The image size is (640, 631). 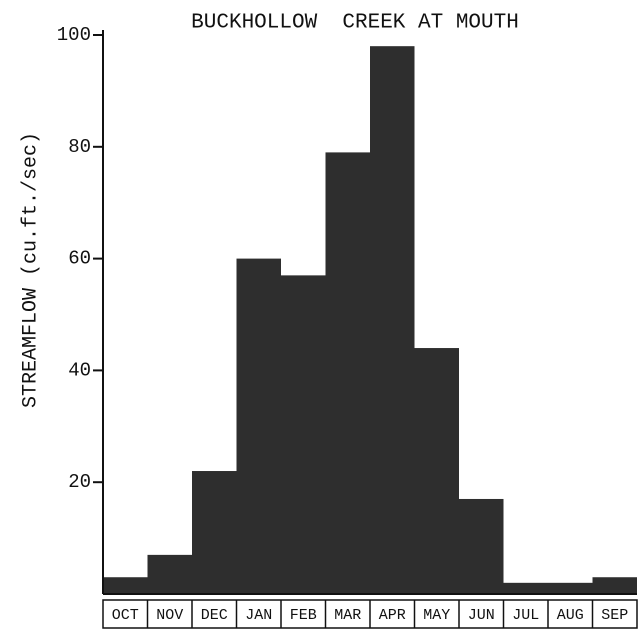 What do you see at coordinates (481, 615) in the screenshot?
I see `x-tick-label: JUN` at bounding box center [481, 615].